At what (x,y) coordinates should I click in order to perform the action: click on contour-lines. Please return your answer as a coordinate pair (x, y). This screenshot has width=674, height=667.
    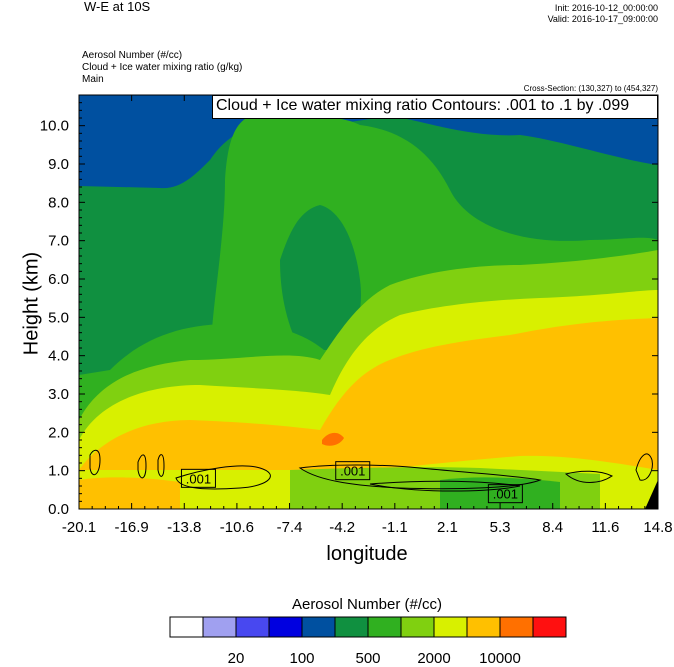
    Looking at the image, I should click on (371, 470).